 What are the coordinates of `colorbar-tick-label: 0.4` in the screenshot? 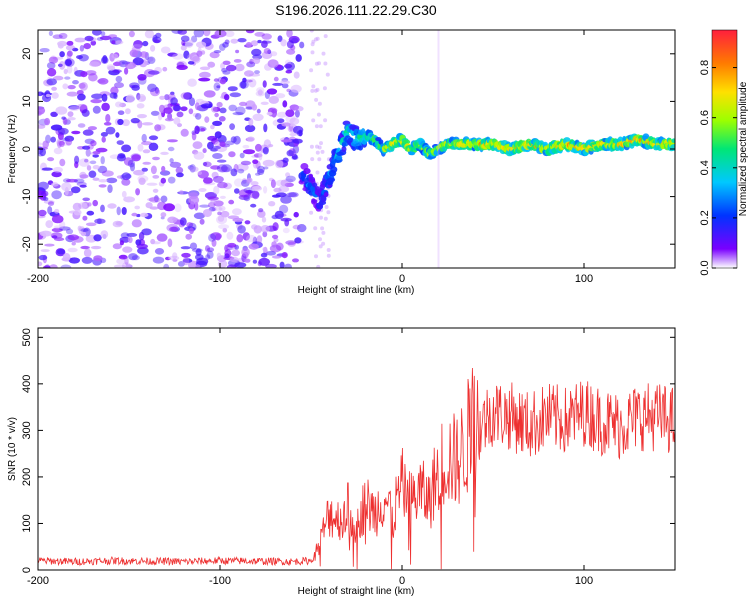 It's located at (705, 167).